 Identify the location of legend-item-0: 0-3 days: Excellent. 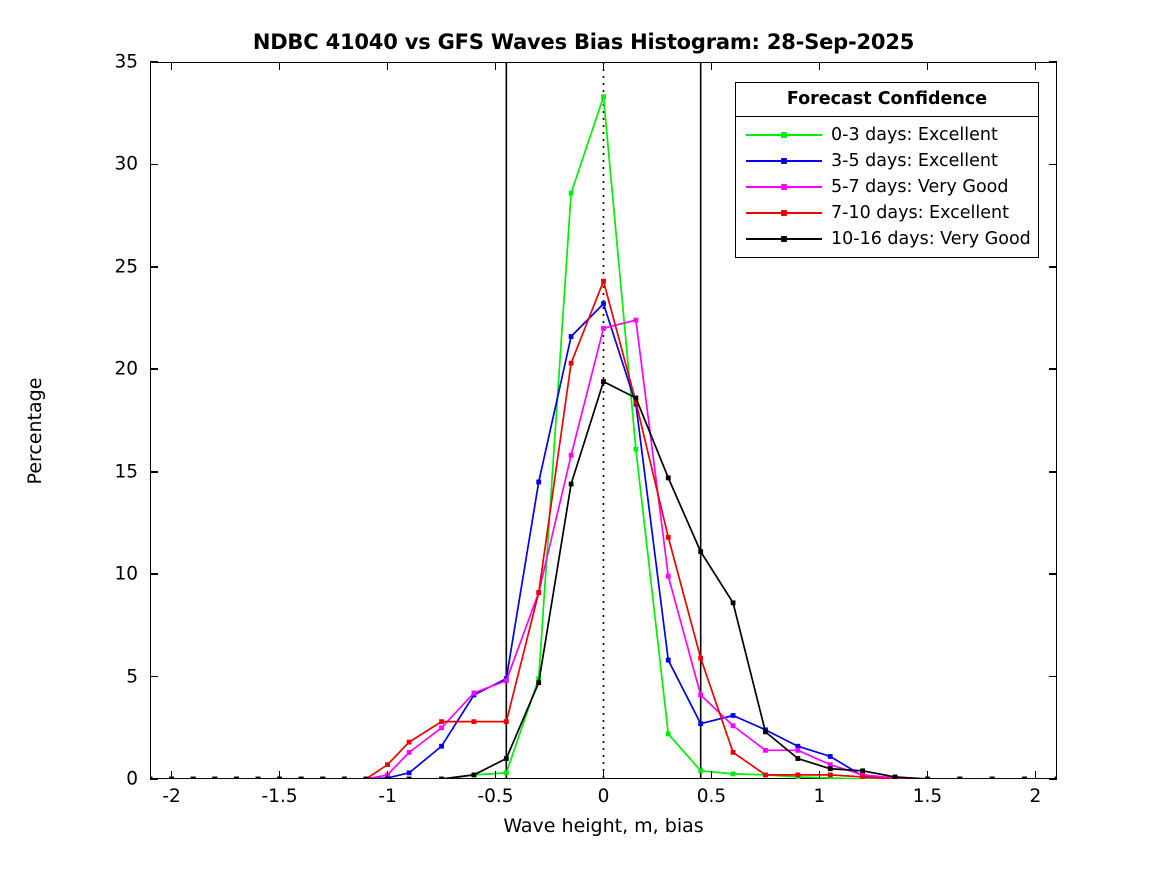
(887, 135).